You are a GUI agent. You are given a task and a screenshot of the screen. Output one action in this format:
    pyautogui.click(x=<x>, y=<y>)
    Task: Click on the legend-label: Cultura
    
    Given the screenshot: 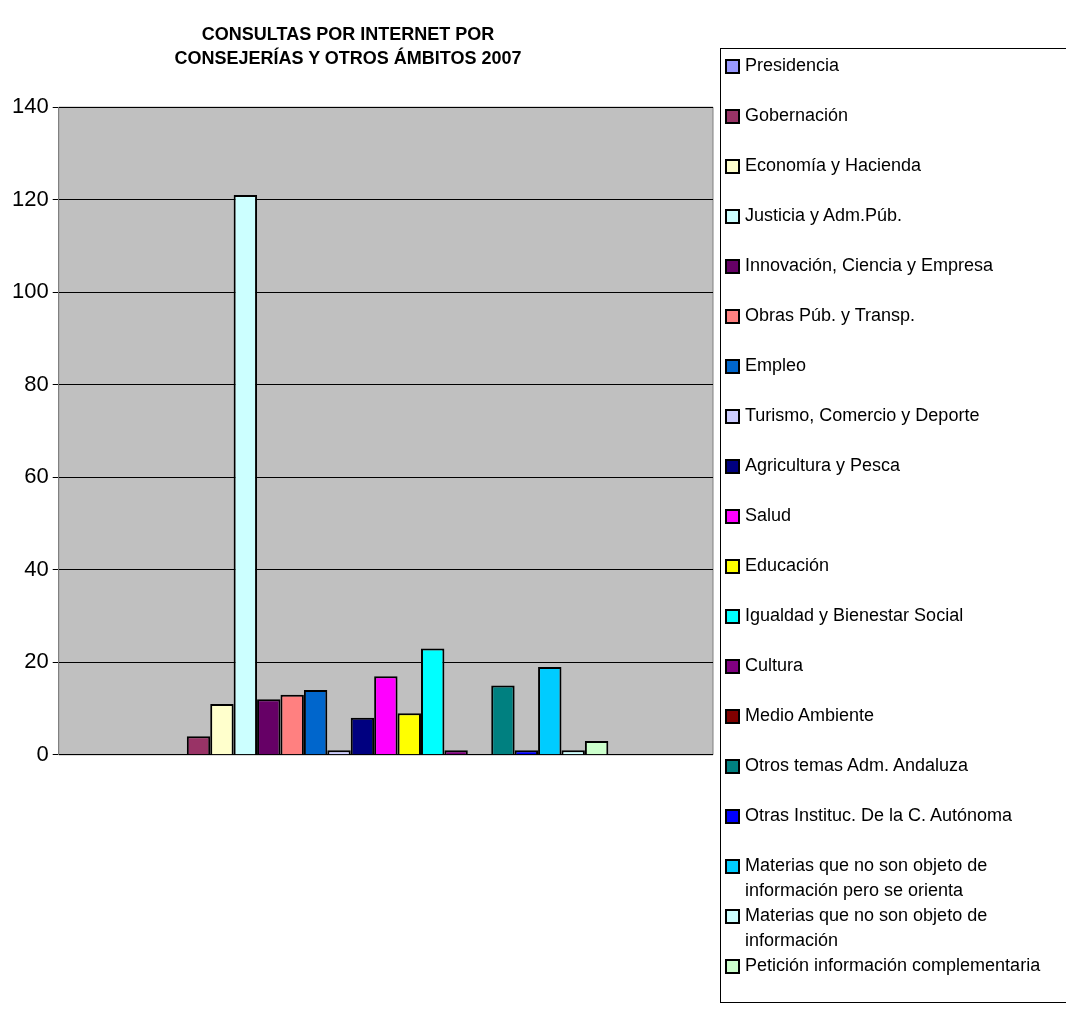 What is the action you would take?
    pyautogui.click(x=775, y=665)
    